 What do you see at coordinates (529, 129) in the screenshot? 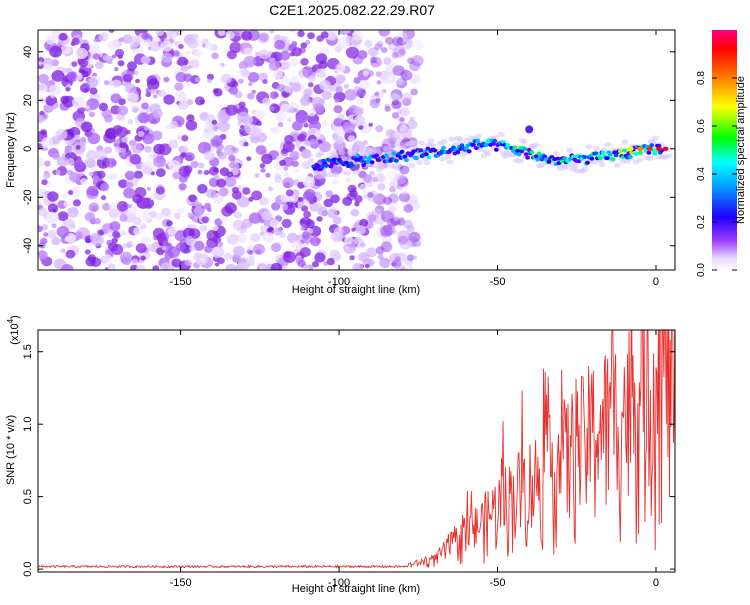
I see `ridge-outlier-point` at bounding box center [529, 129].